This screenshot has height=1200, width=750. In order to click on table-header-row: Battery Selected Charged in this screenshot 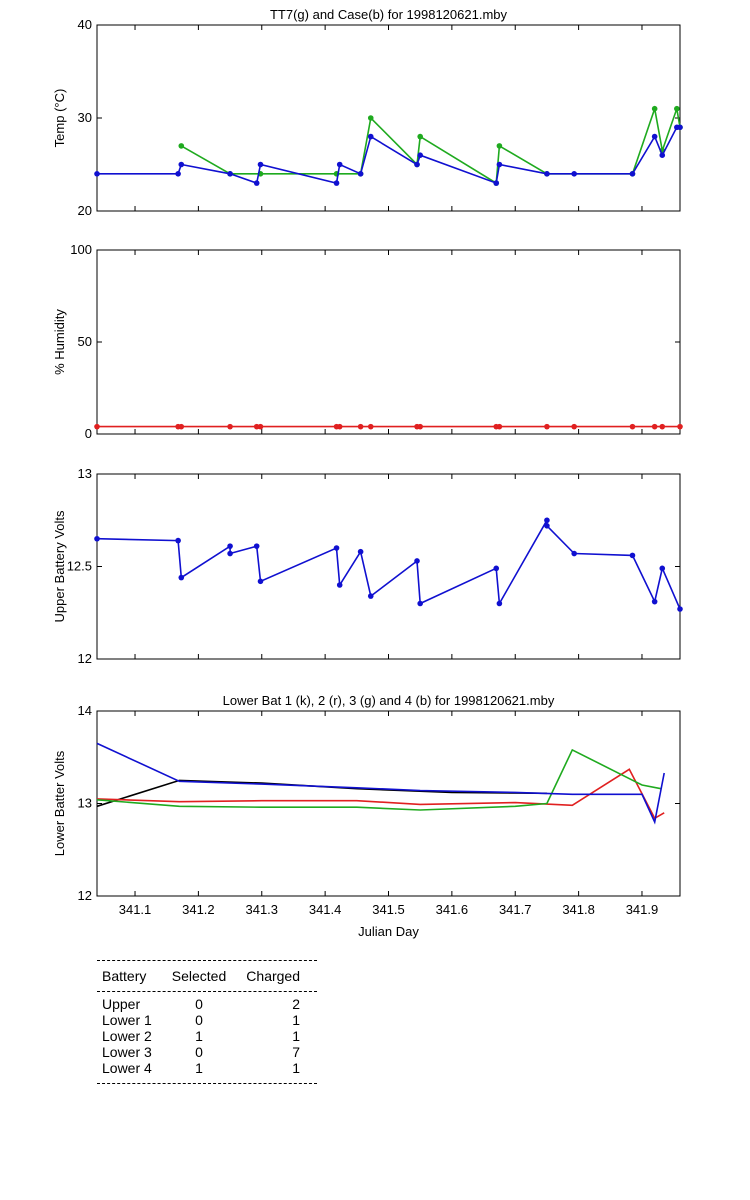, I will do `click(207, 976)`.